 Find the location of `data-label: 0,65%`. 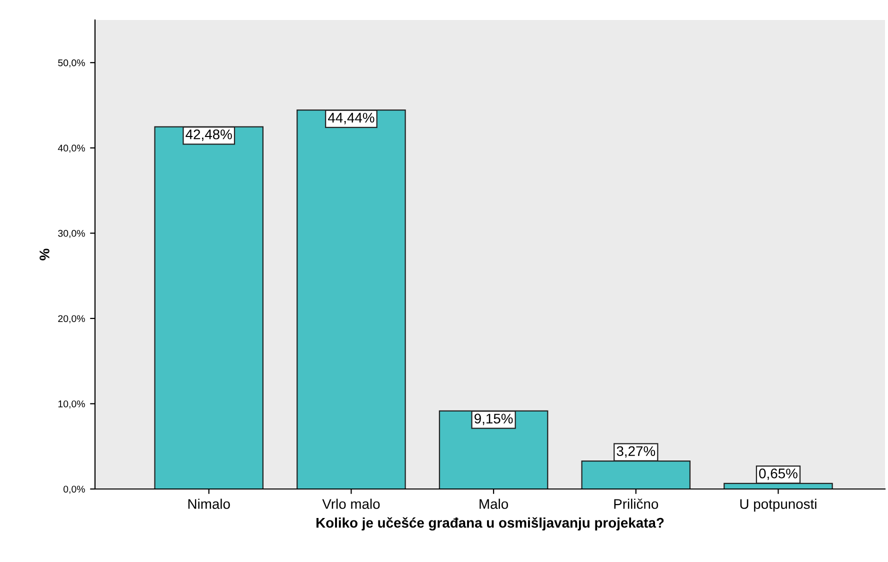

data-label: 0,65% is located at coordinates (778, 474).